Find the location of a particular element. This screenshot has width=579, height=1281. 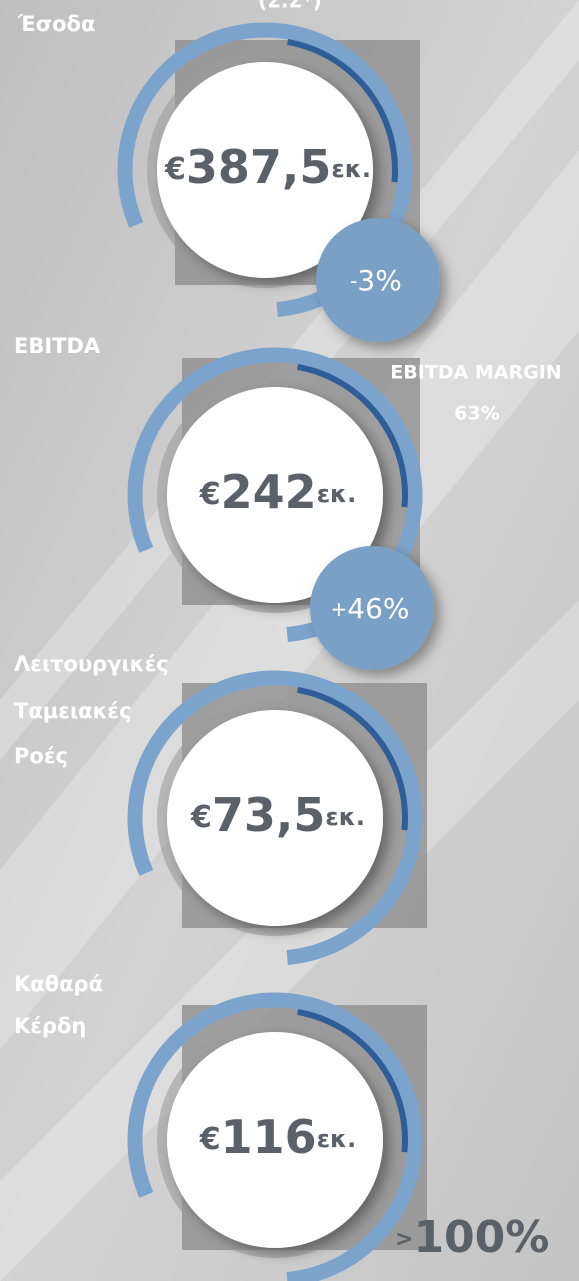

header-note: (Σ.Σ*) is located at coordinates (290, 6).